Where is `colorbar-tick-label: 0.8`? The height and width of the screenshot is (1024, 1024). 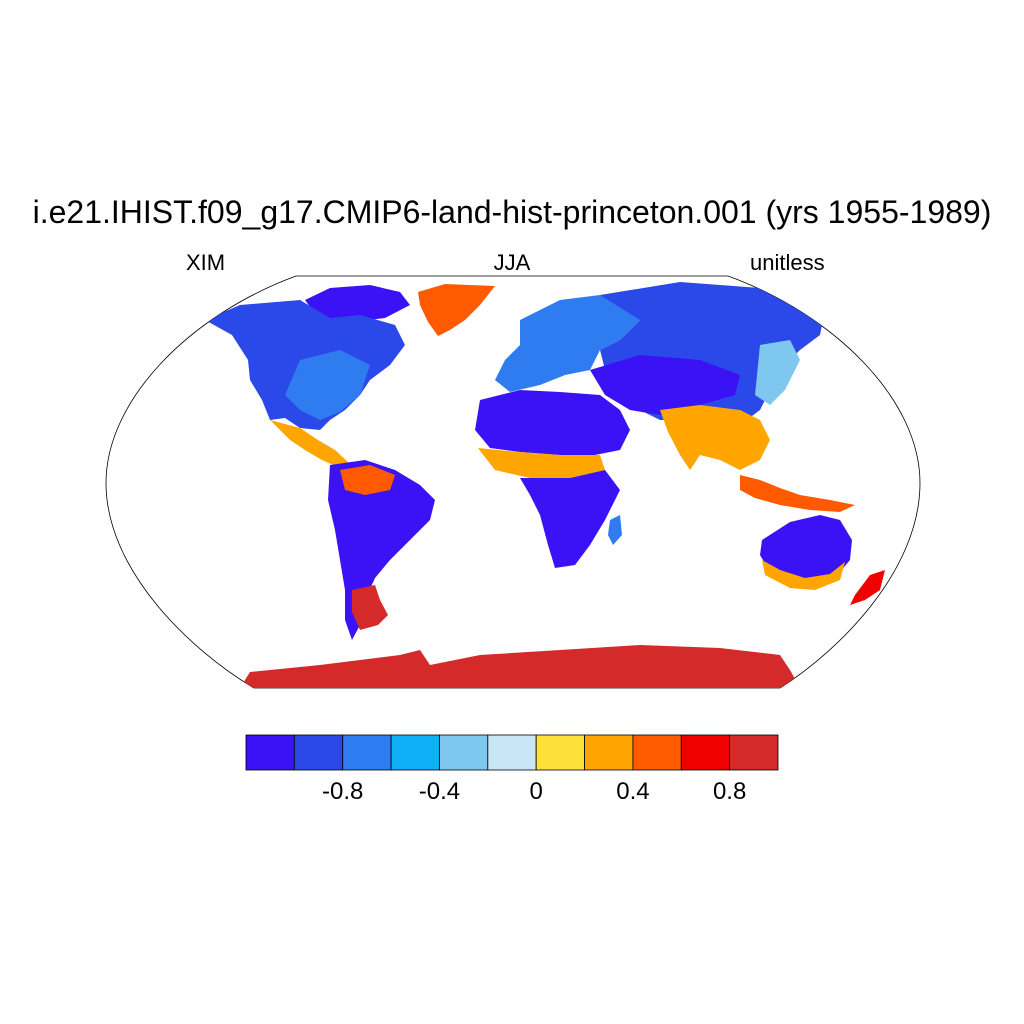 colorbar-tick-label: 0.8 is located at coordinates (729, 791).